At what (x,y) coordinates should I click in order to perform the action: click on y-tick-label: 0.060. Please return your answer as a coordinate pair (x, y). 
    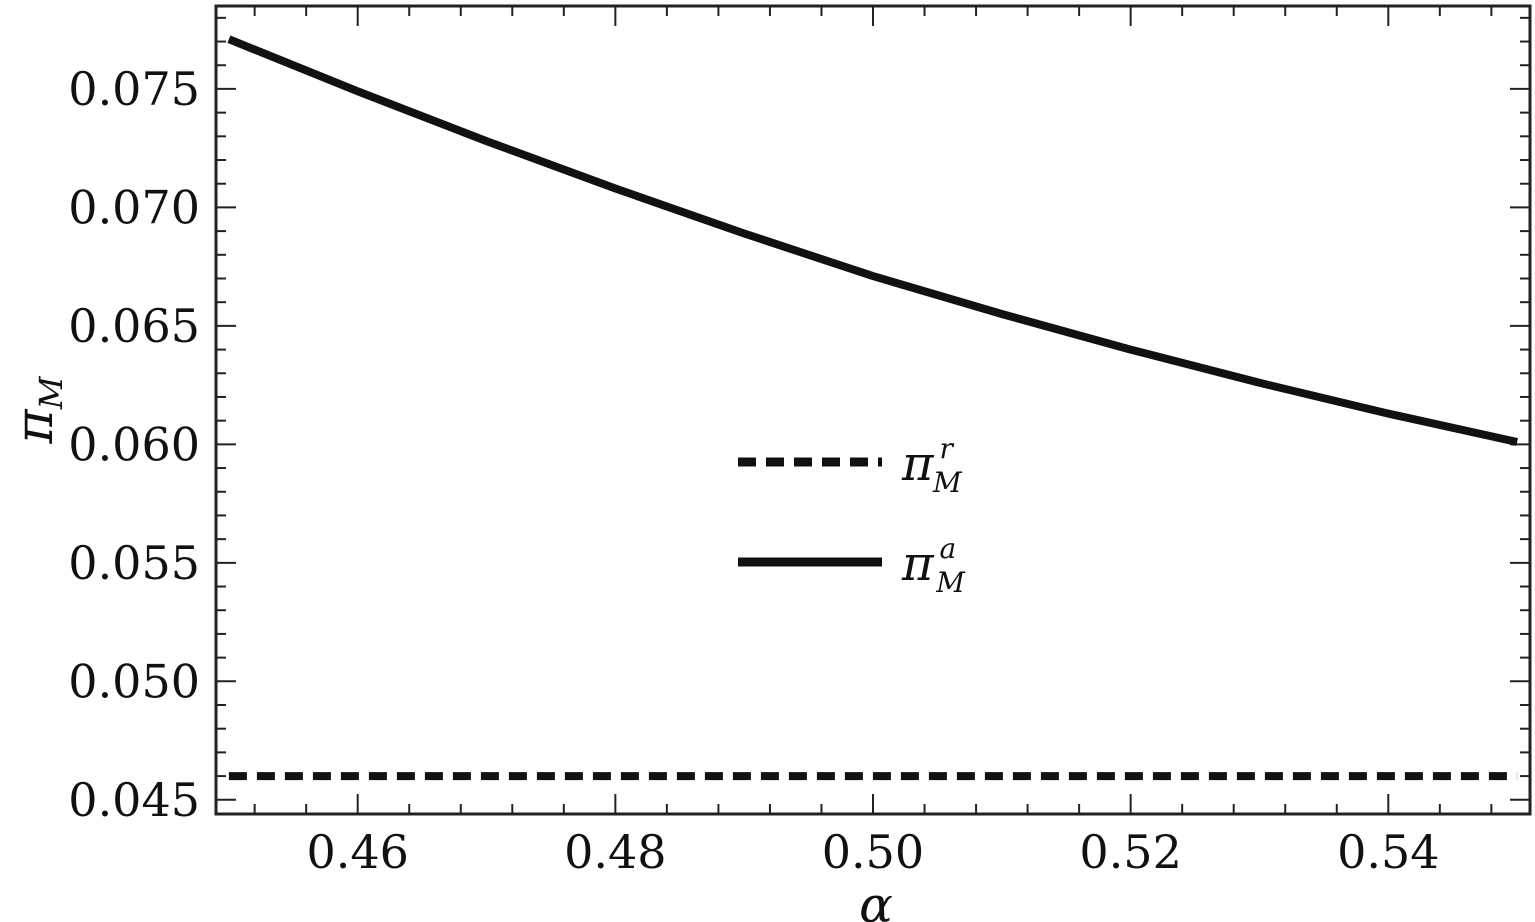
    Looking at the image, I should click on (134, 444).